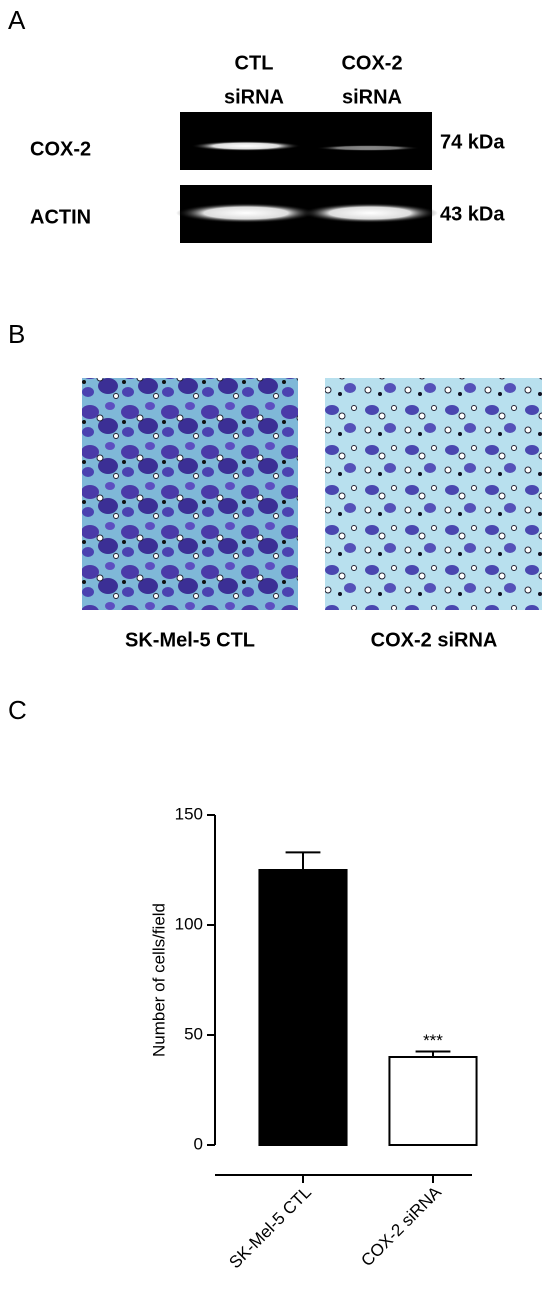 The height and width of the screenshot is (1316, 550). What do you see at coordinates (60, 149) in the screenshot?
I see `row-label: COX-2` at bounding box center [60, 149].